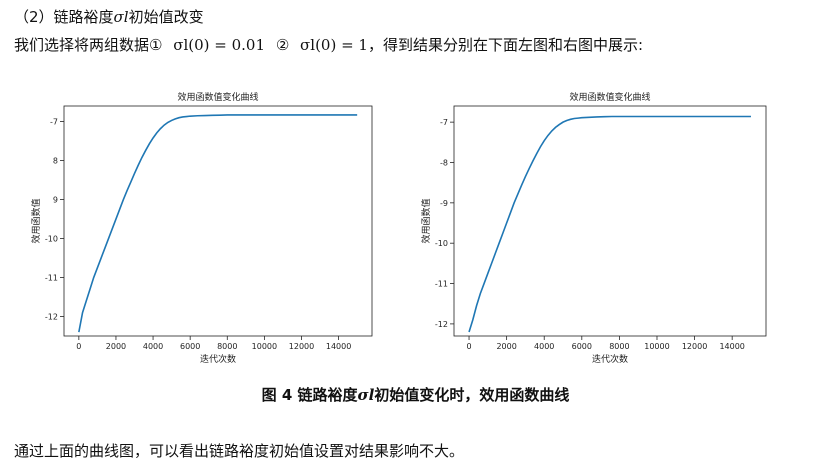 This screenshot has width=831, height=474. What do you see at coordinates (64, 17) in the screenshot?
I see `heading-prefix: （2）链路裕度` at bounding box center [64, 17].